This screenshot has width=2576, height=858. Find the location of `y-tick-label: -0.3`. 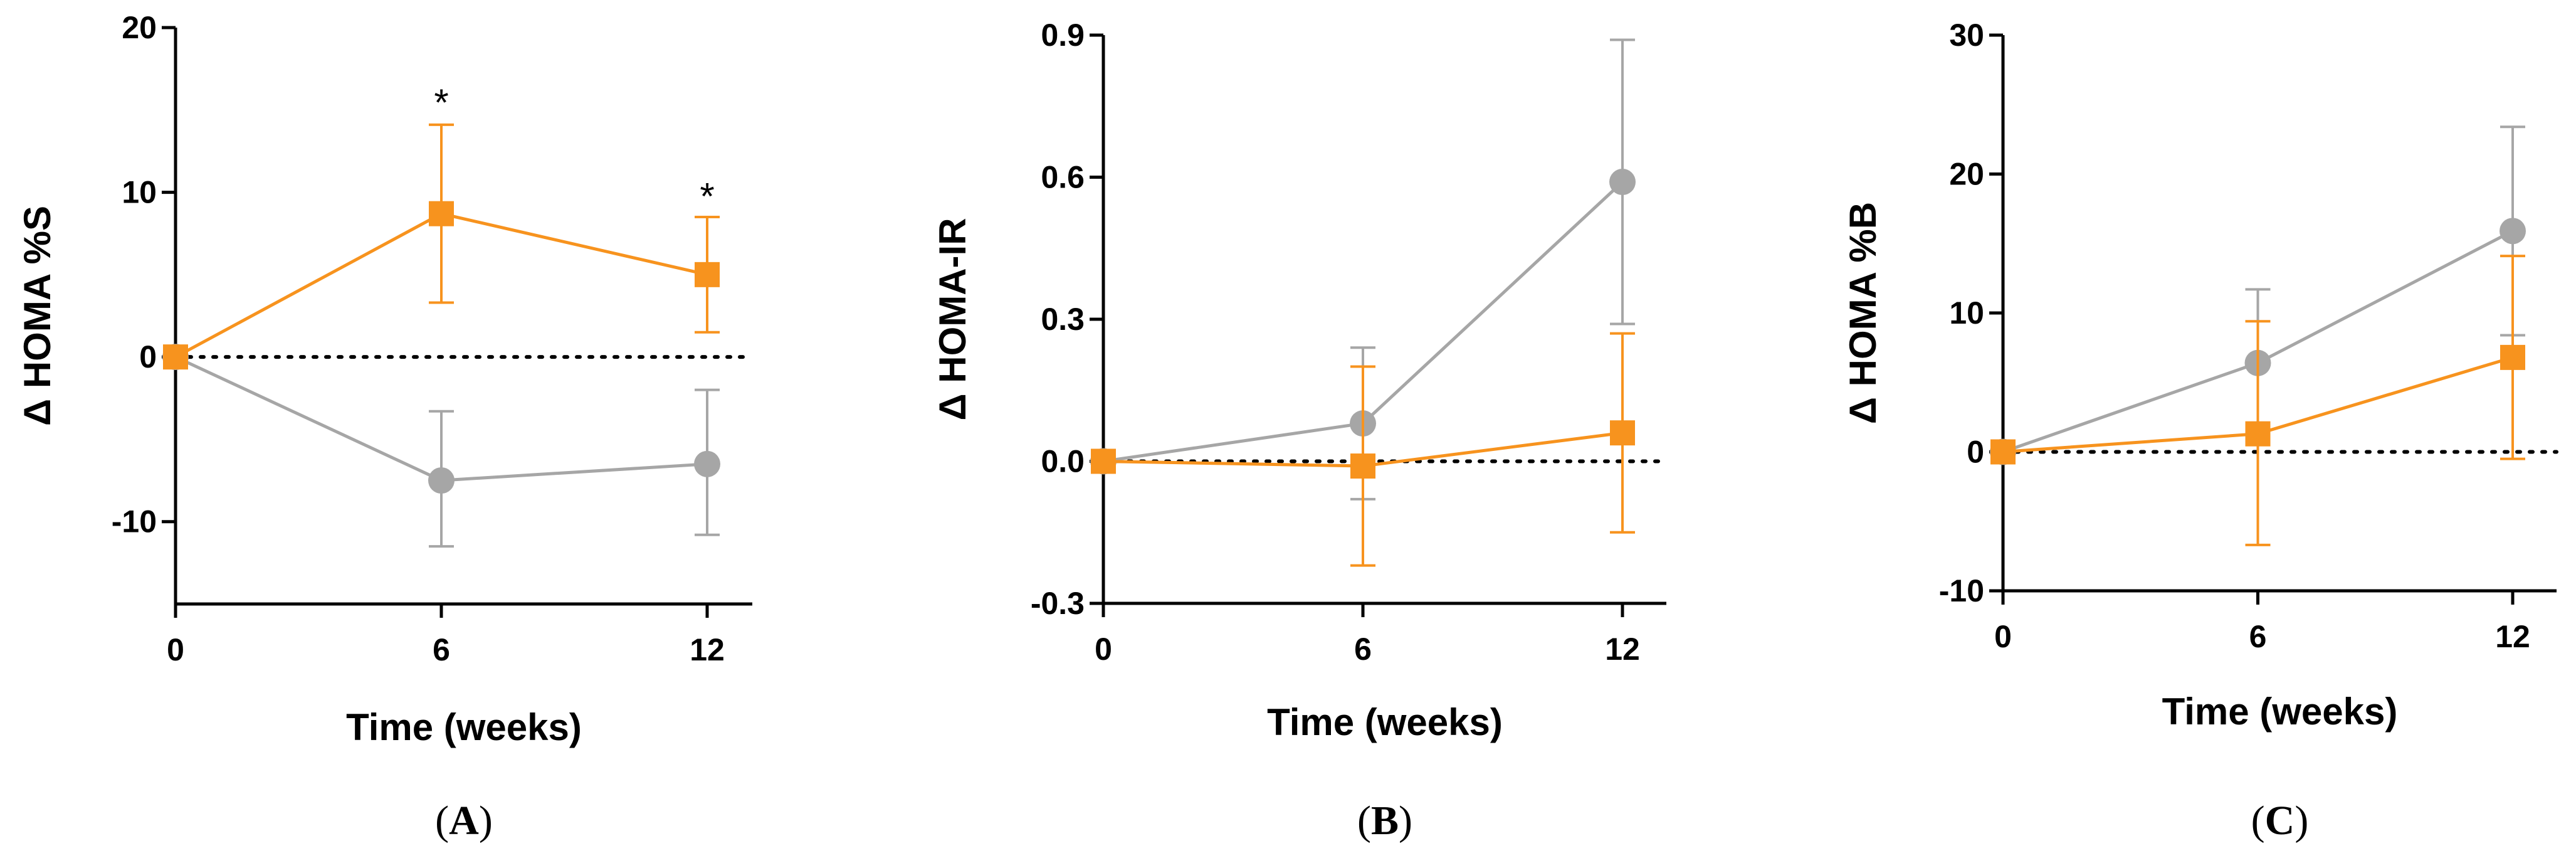

y-tick-label: -0.3 is located at coordinates (1058, 603).